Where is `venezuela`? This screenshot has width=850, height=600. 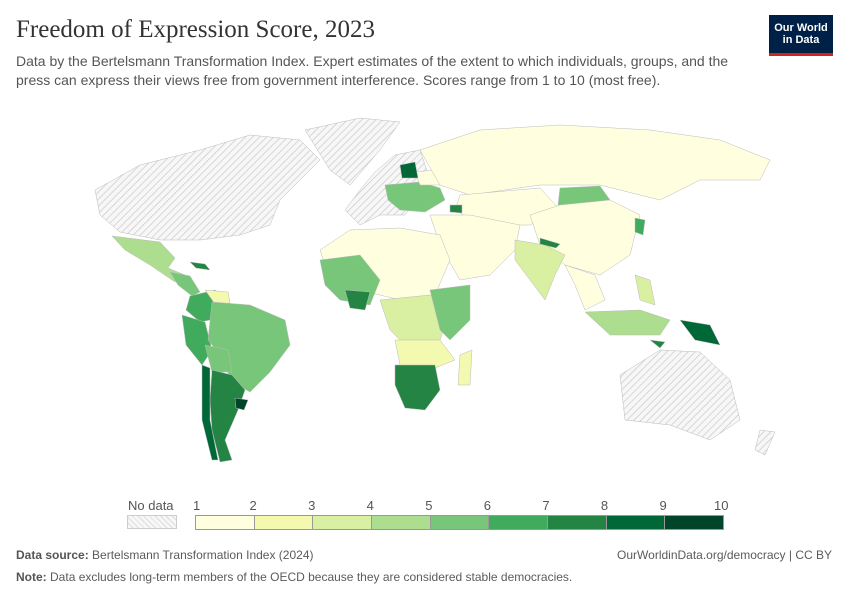 venezuela is located at coordinates (217, 297).